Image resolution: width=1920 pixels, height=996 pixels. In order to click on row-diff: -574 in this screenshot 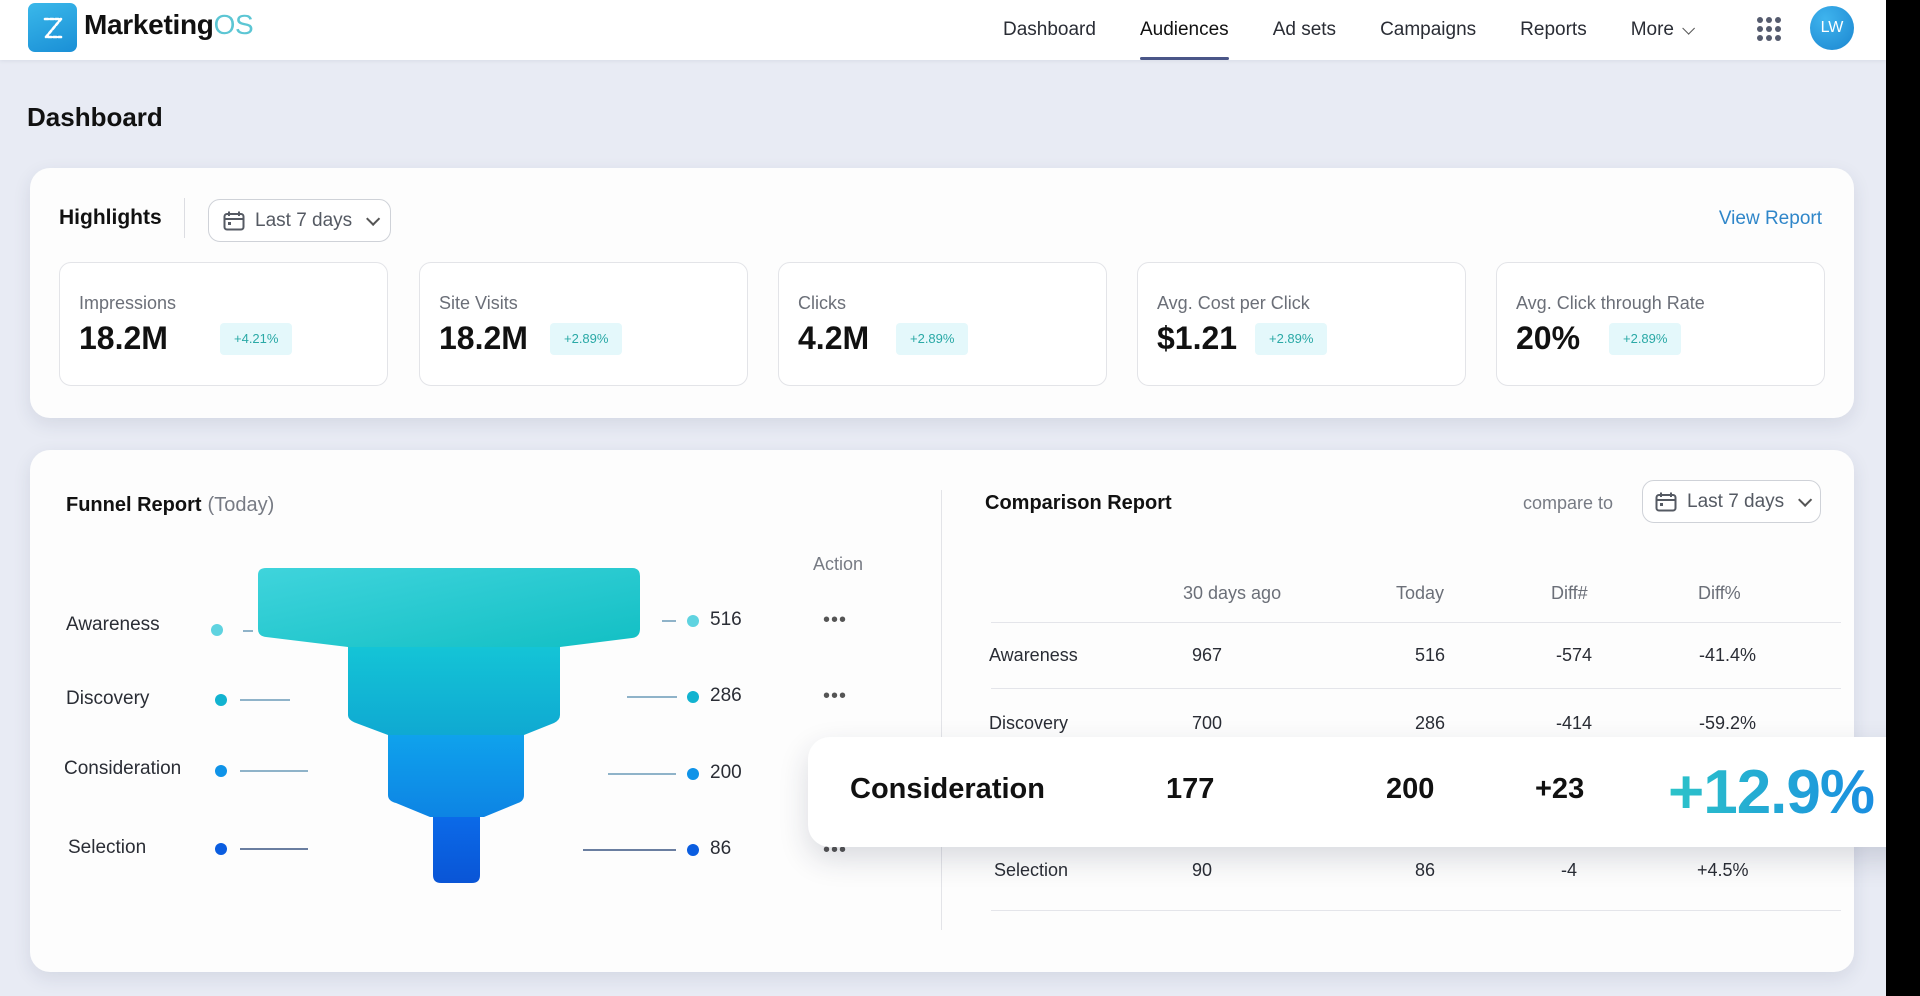, I will do `click(1574, 655)`.